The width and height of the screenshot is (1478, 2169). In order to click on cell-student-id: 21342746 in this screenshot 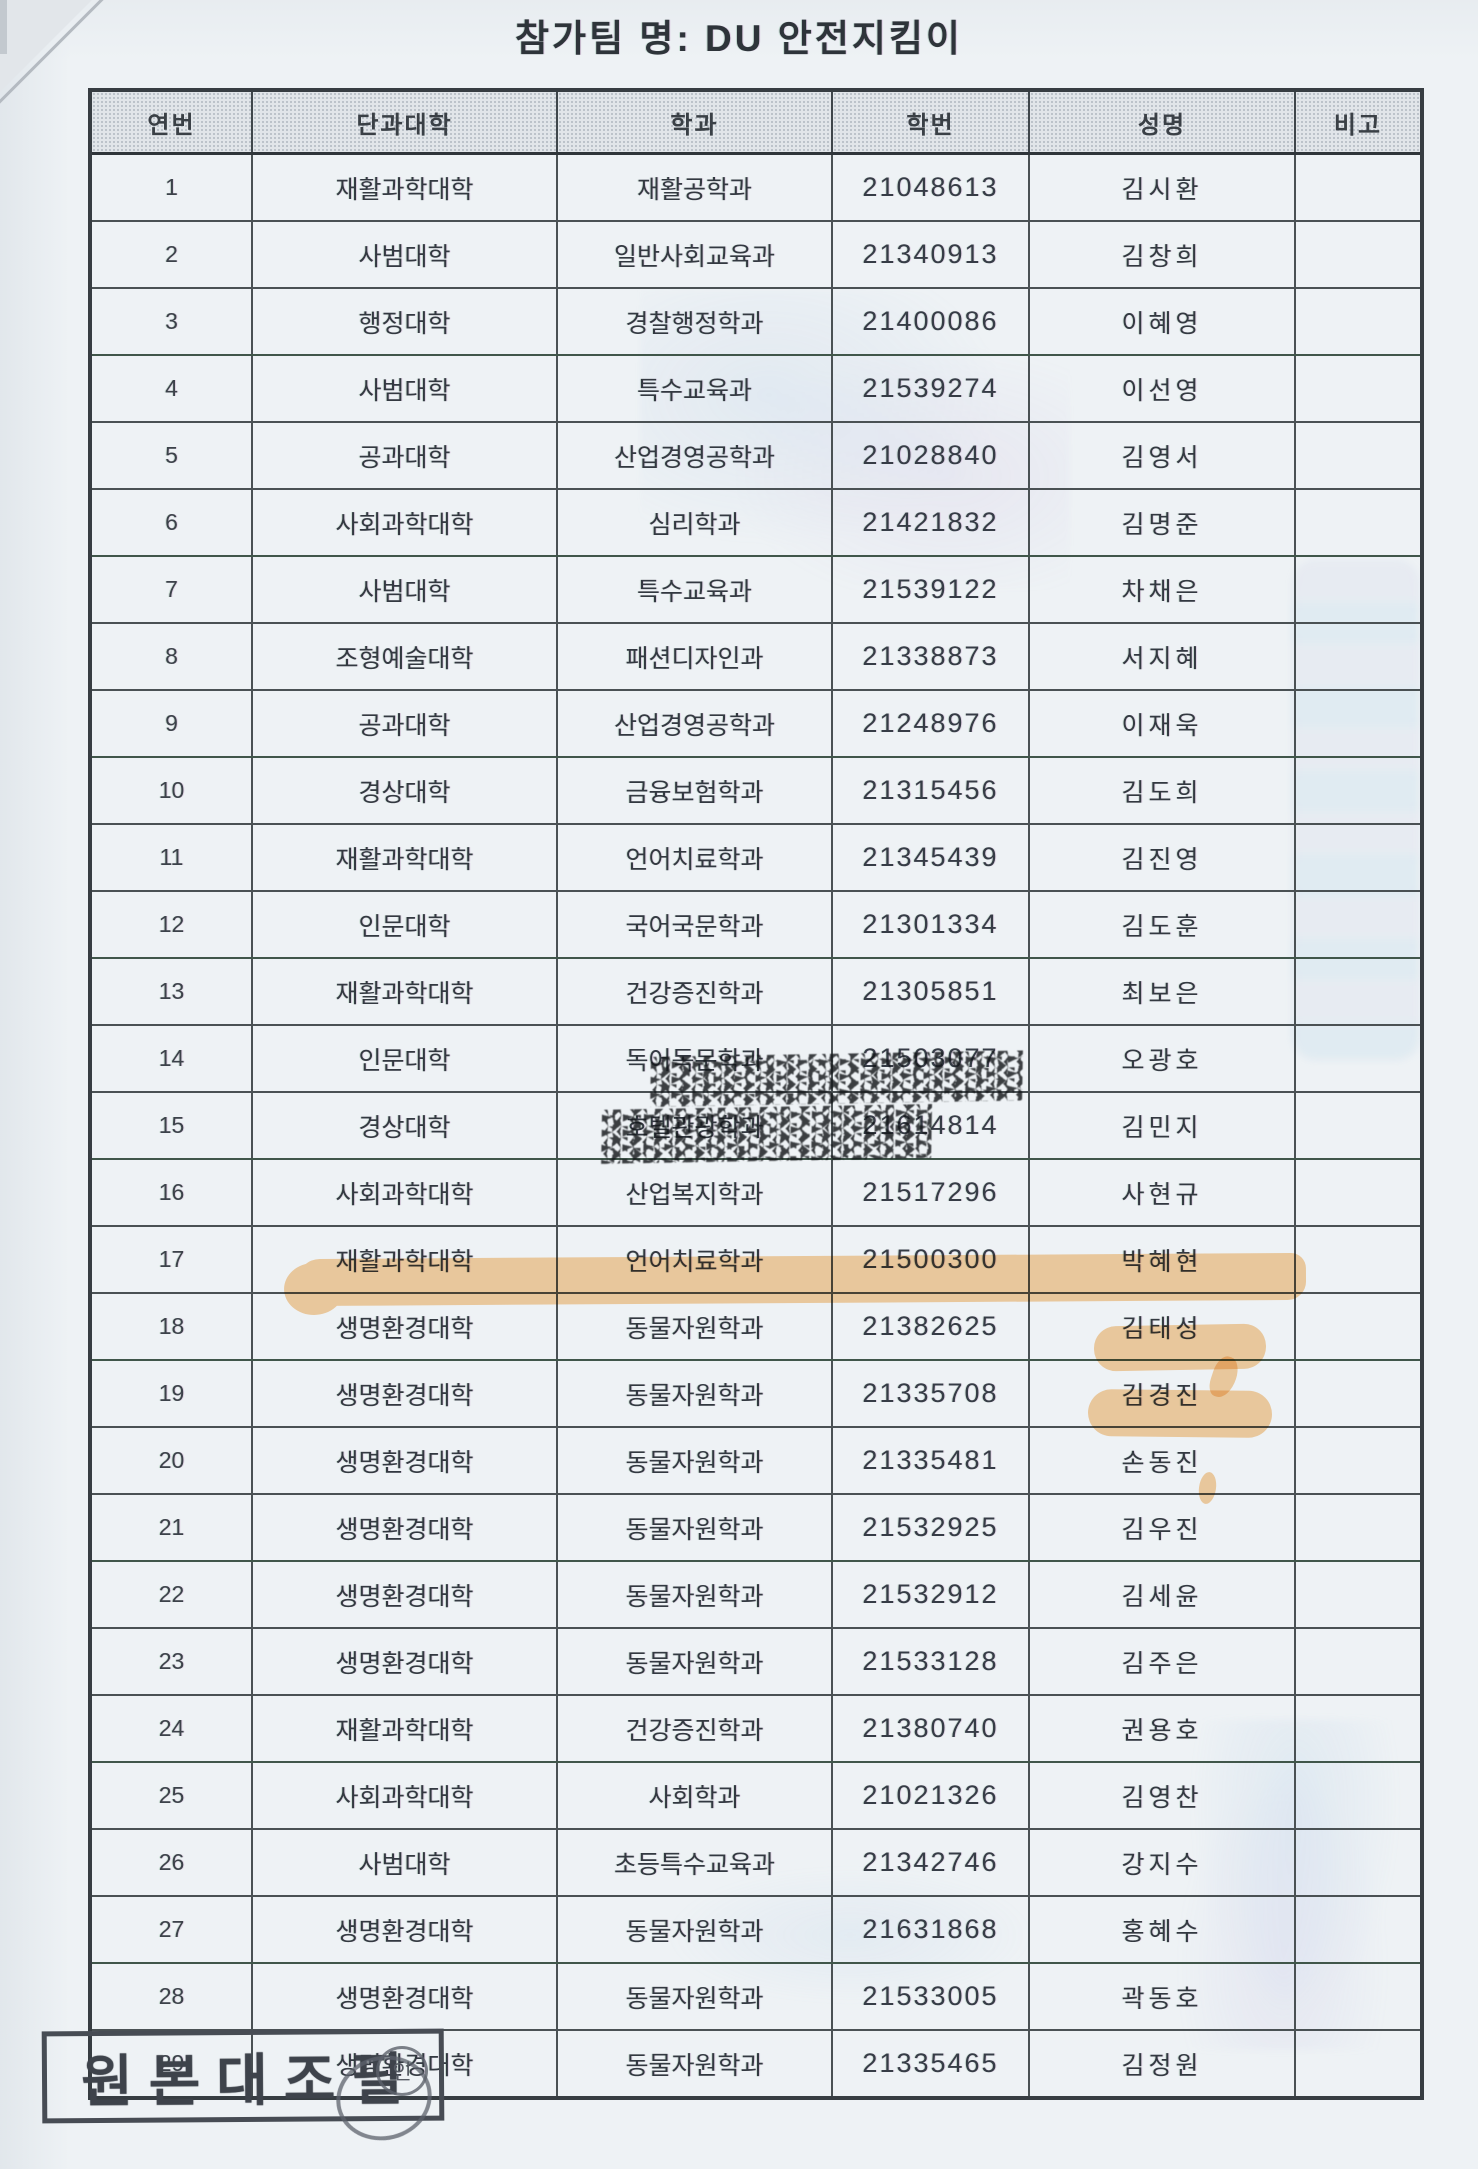, I will do `click(930, 1862)`.